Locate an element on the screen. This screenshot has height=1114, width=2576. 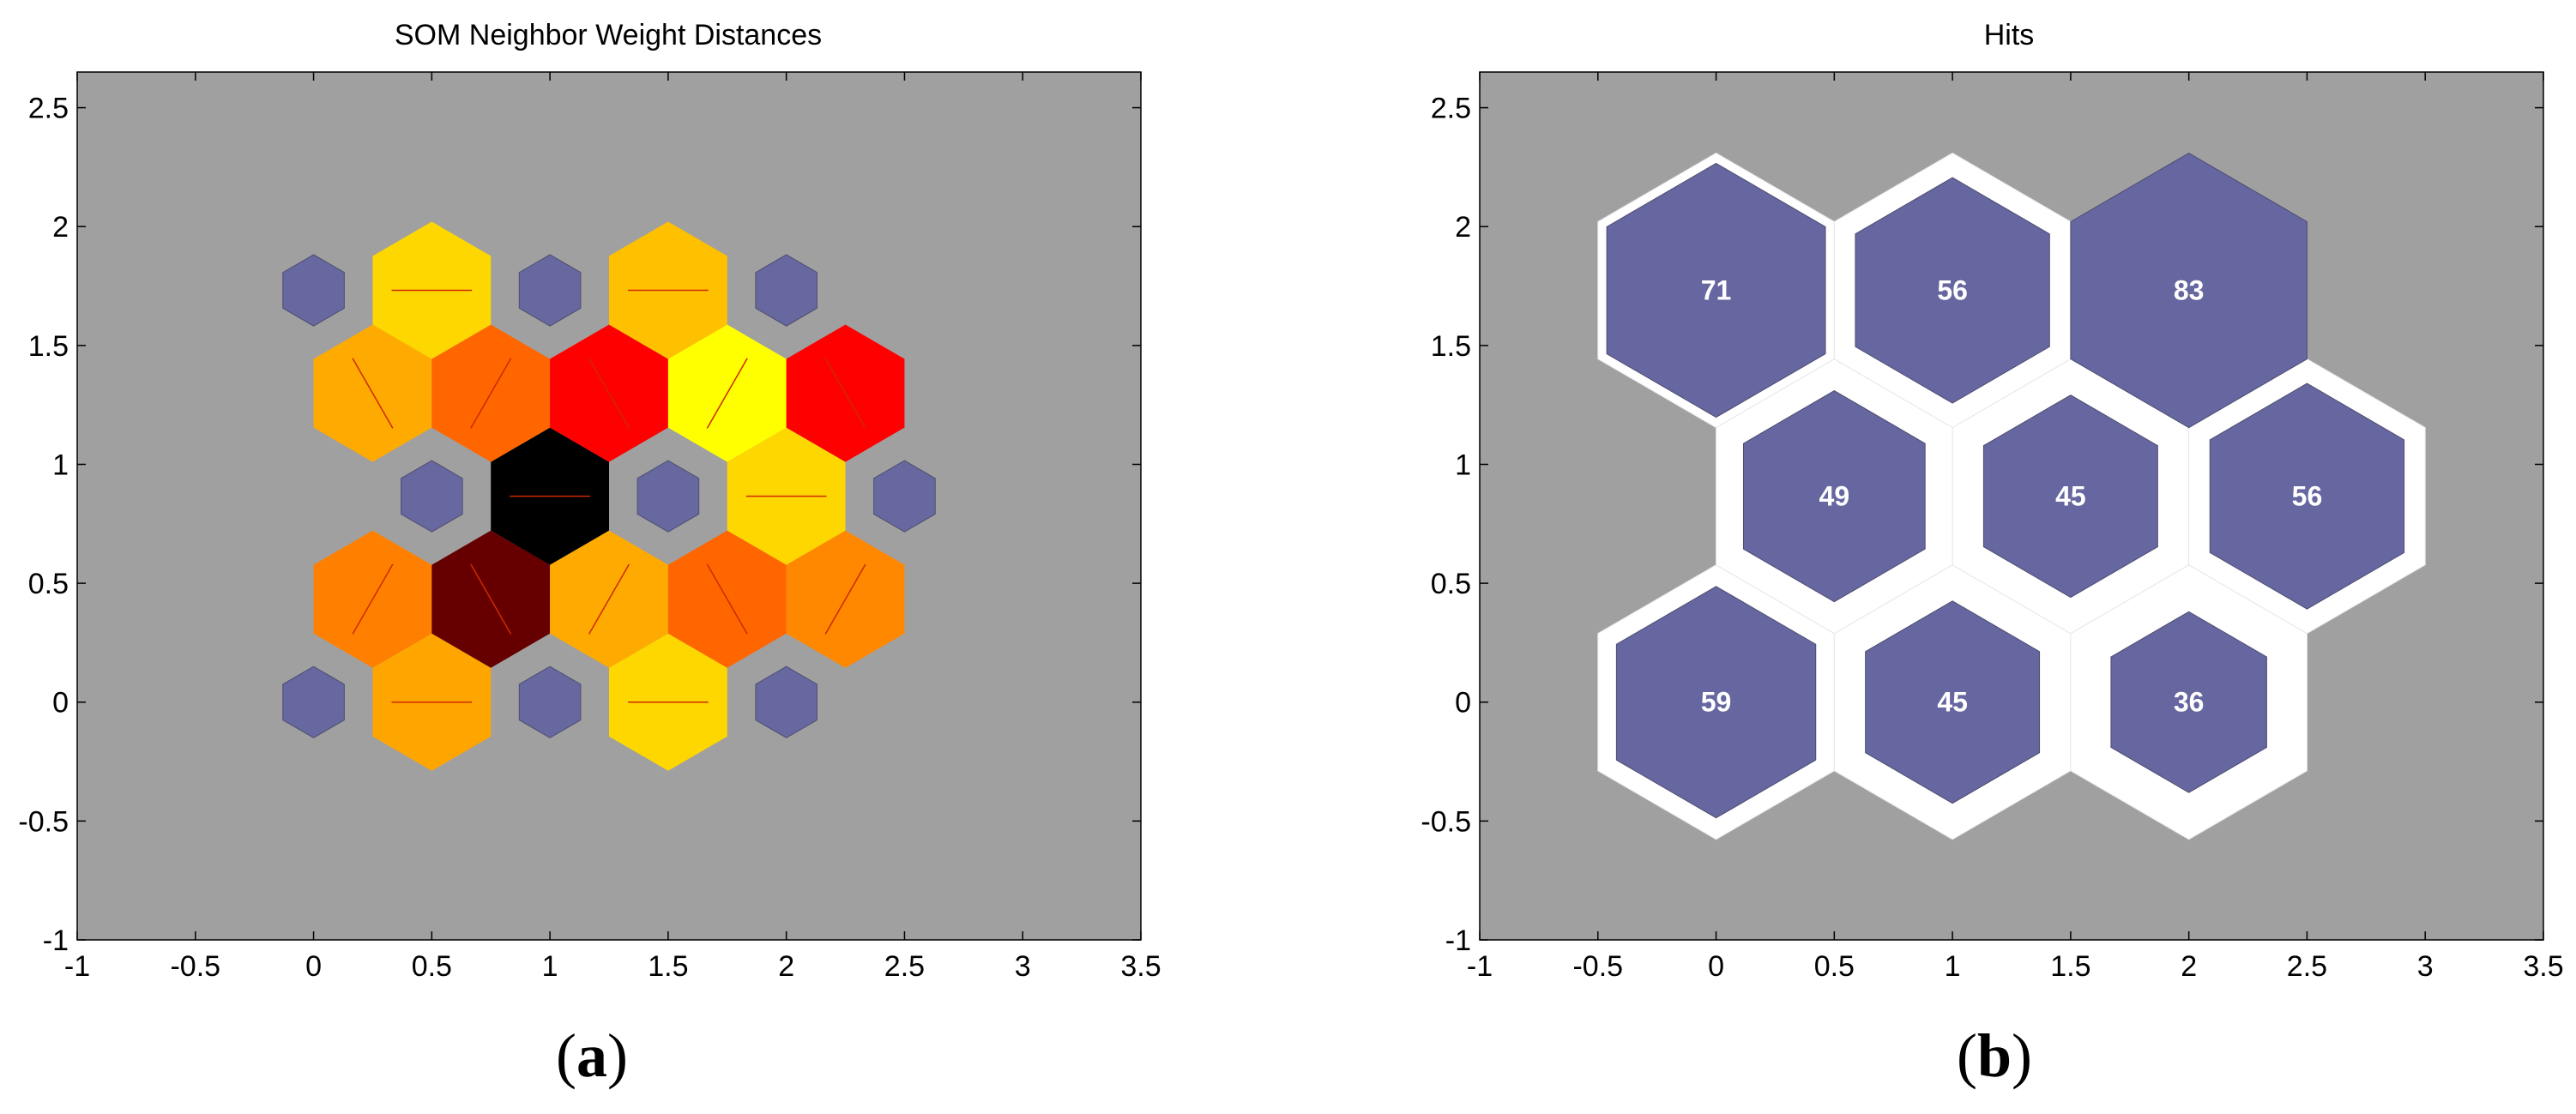
a-xtick-label: 0.5 is located at coordinates (432, 966).